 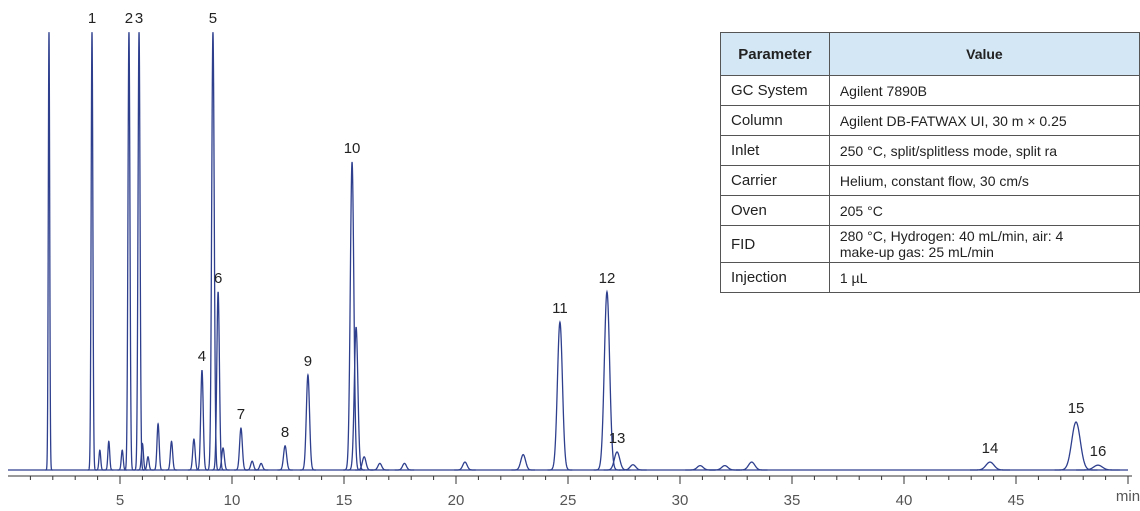 What do you see at coordinates (617, 438) in the screenshot?
I see `peak-label: 13` at bounding box center [617, 438].